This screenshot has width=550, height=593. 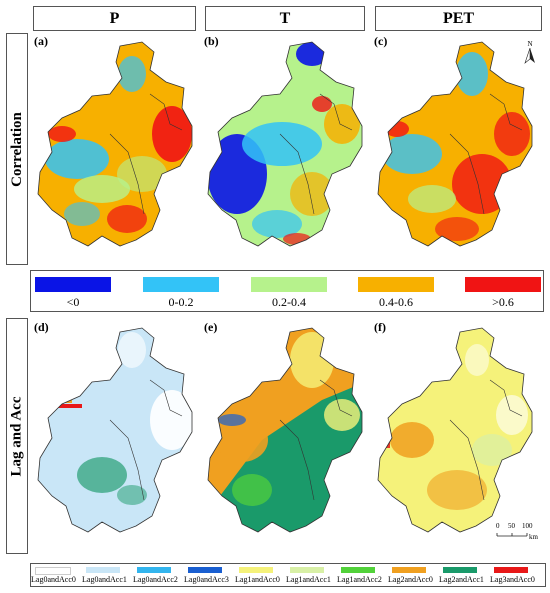 I want to click on legend-label: Lag2andAcc1, so click(x=461, y=579).